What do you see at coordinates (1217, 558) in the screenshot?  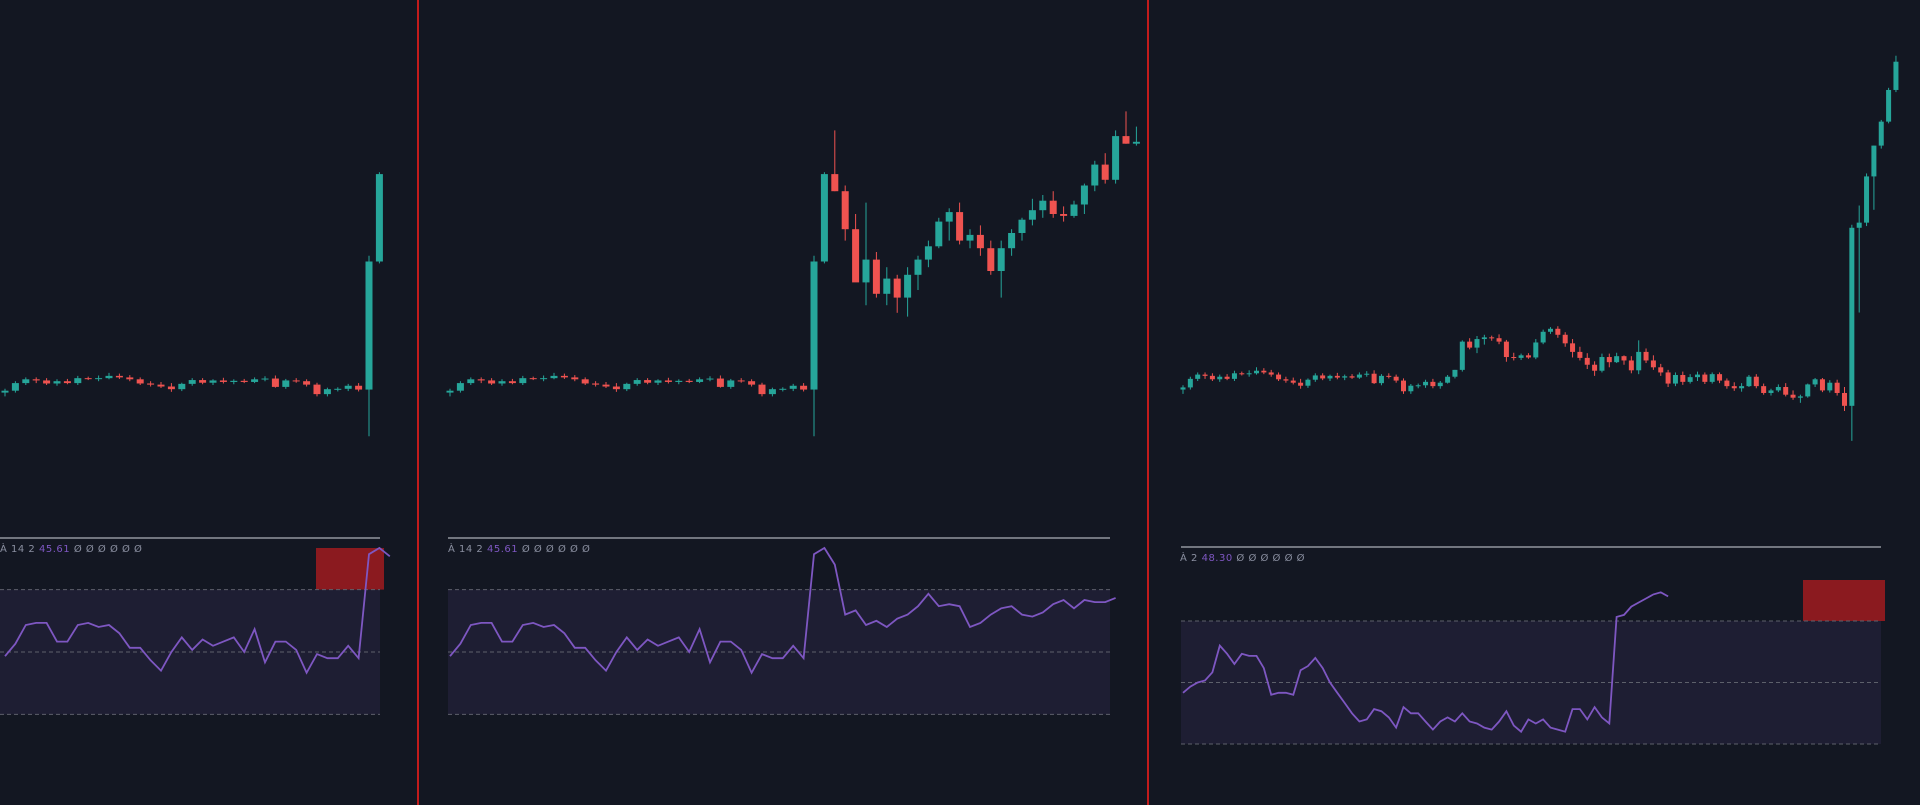 I see `rsi-label-value: 48.30` at bounding box center [1217, 558].